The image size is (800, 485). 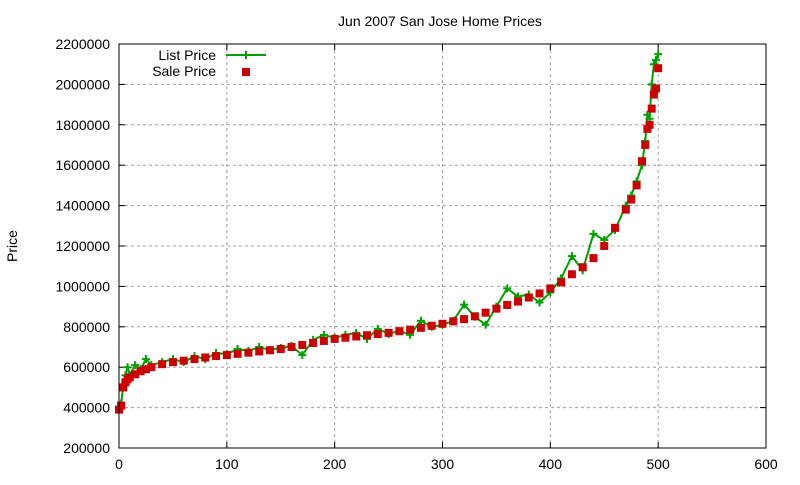 What do you see at coordinates (443, 464) in the screenshot?
I see `x-tick-label: 300` at bounding box center [443, 464].